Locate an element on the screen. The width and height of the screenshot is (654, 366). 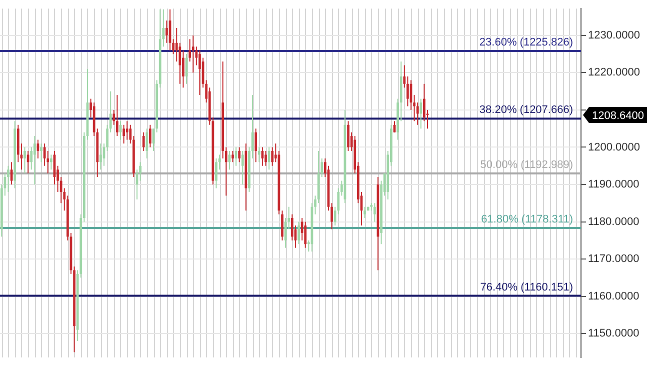
y-tick-label: 1230.0000 is located at coordinates (614, 35).